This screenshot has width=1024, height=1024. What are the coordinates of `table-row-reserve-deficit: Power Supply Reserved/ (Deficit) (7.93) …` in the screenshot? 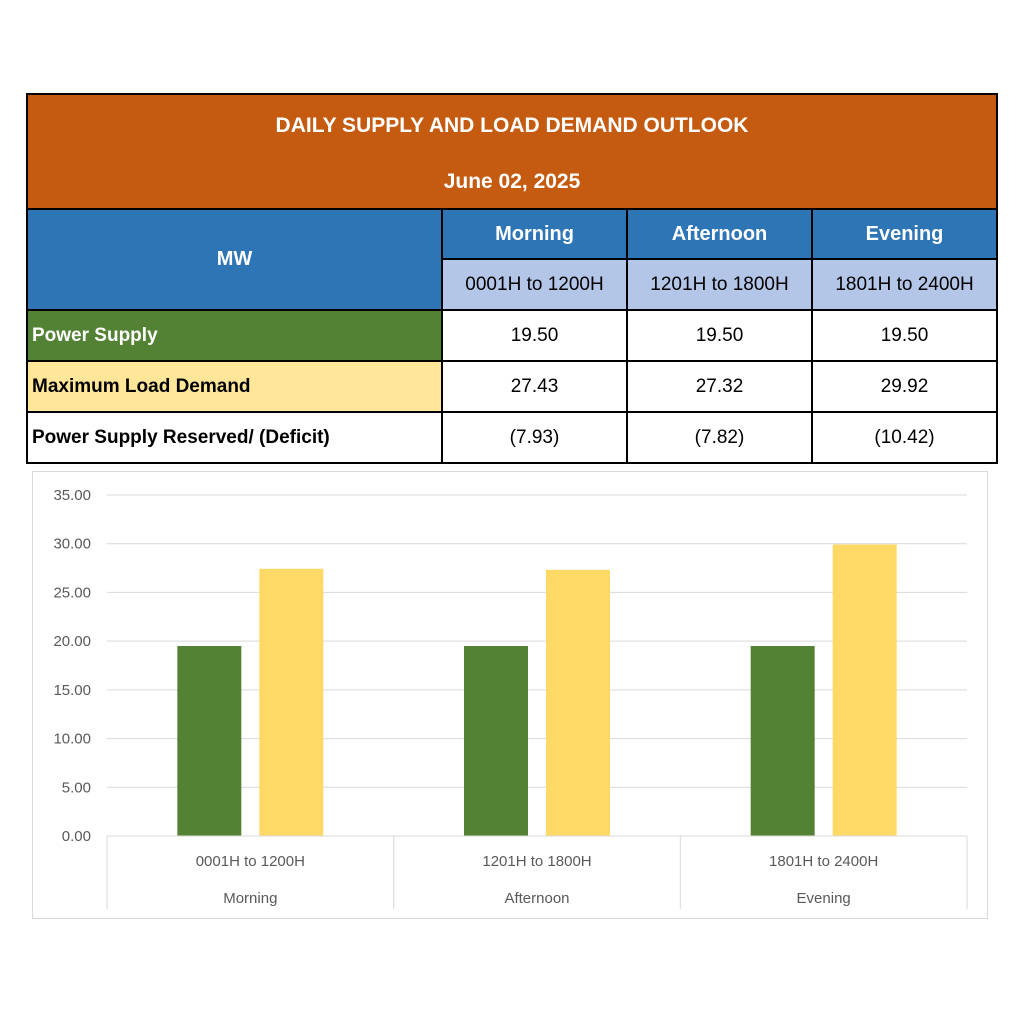 It's located at (512, 437).